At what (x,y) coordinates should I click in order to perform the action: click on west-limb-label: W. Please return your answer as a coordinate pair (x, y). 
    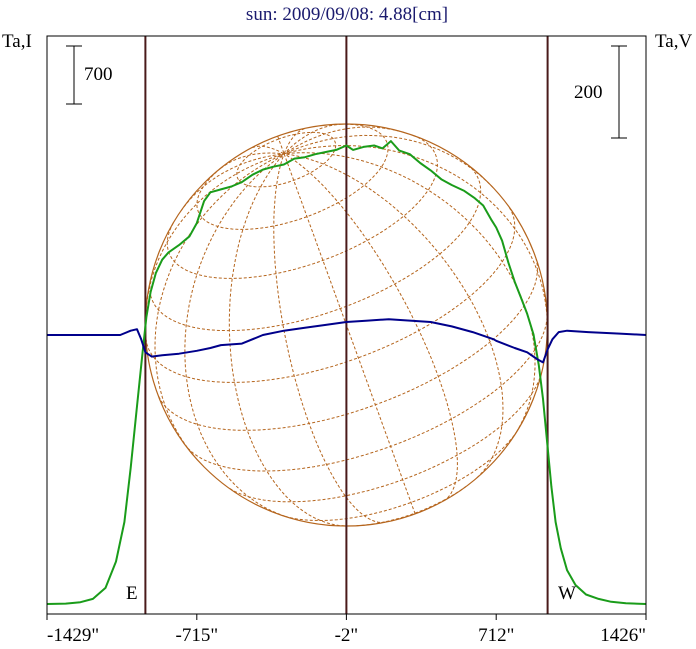
    Looking at the image, I should click on (567, 593).